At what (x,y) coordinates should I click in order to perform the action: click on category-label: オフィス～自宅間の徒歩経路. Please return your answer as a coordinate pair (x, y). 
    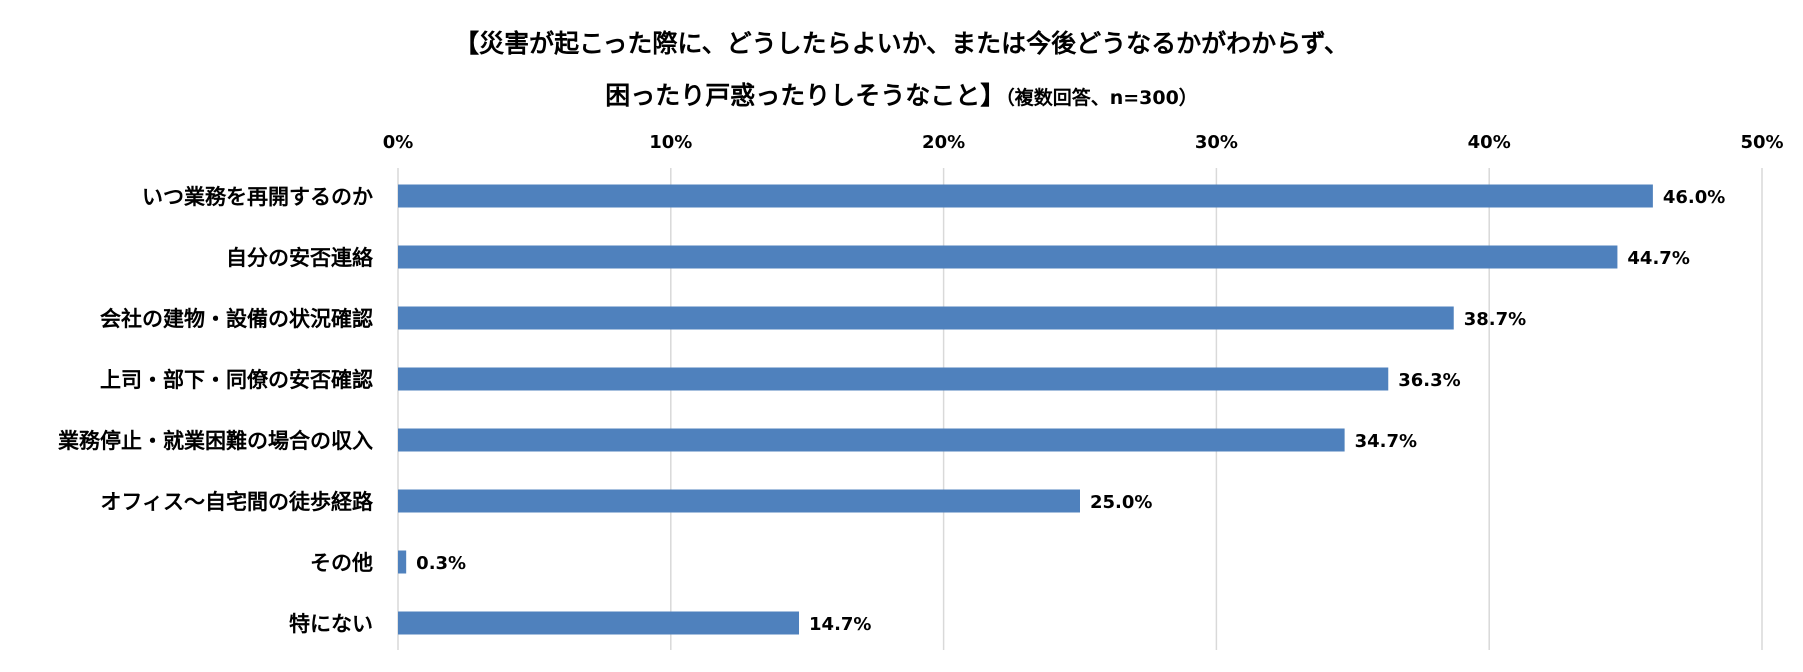
    Looking at the image, I should click on (237, 502).